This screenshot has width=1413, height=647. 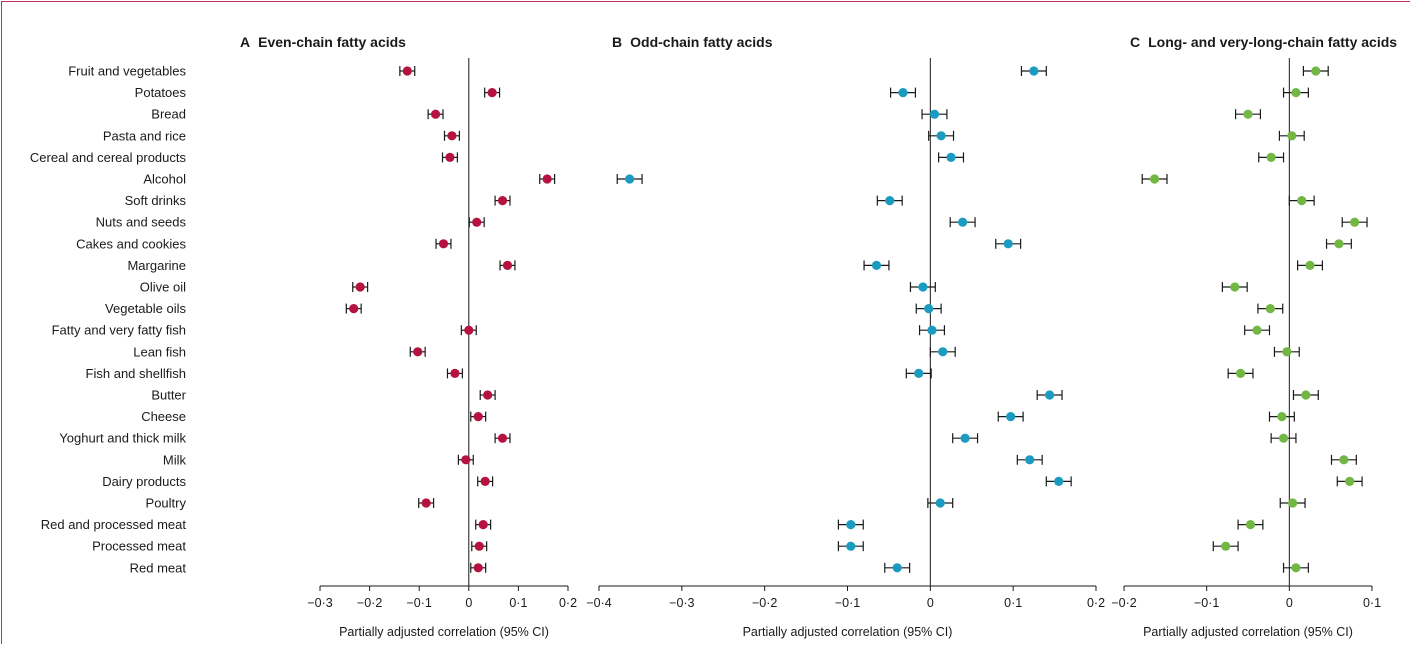 What do you see at coordinates (158, 567) in the screenshot?
I see `category-label: Red meat` at bounding box center [158, 567].